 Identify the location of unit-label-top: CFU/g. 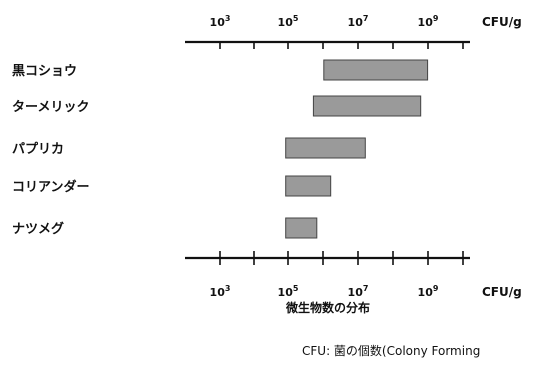
(502, 22).